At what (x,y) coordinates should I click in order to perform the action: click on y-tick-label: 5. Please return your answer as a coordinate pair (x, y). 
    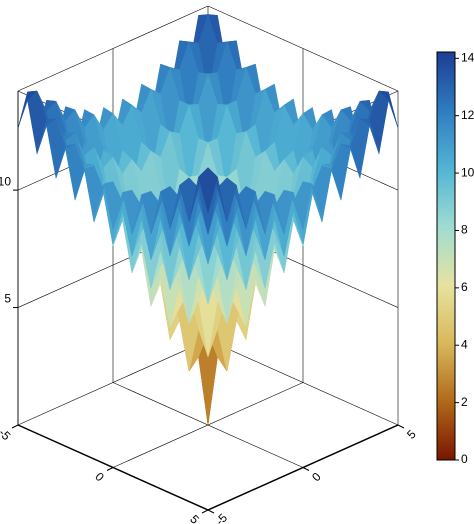
    Looking at the image, I should click on (411, 434).